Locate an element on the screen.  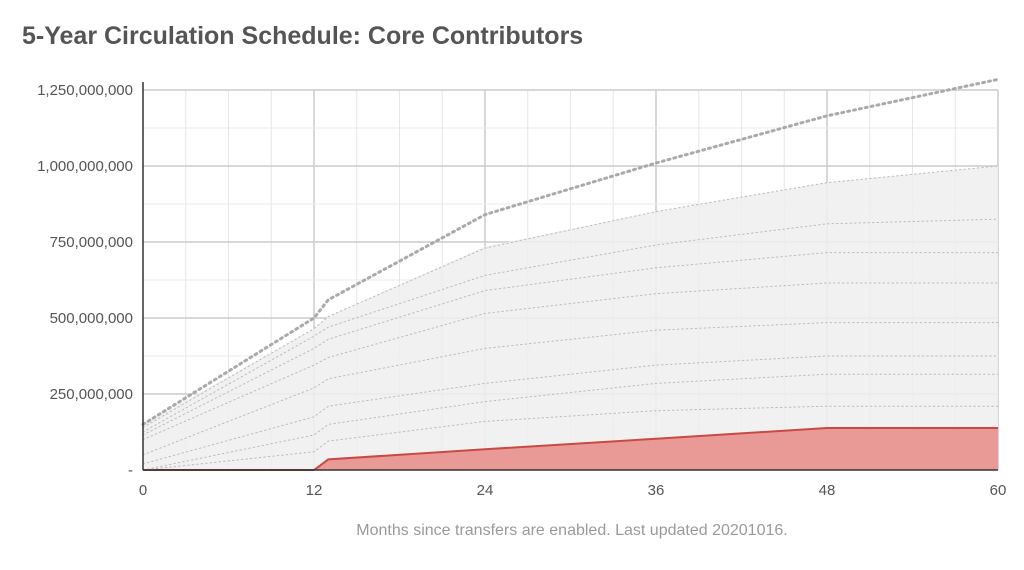
x-tick-label: 48 is located at coordinates (827, 490).